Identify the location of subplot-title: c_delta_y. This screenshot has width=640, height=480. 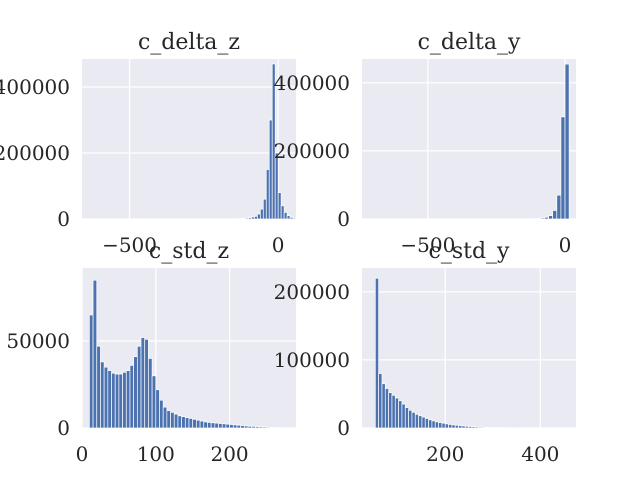
(469, 42).